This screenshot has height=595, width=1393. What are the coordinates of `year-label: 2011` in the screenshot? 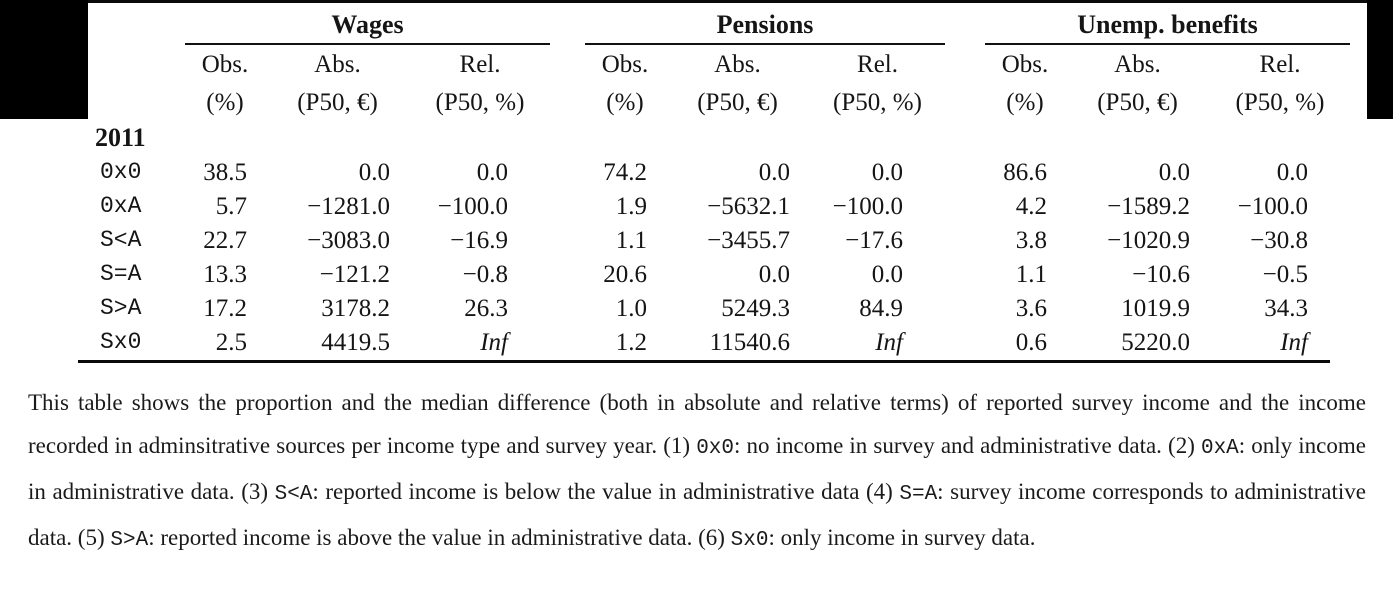 It's located at (120, 137).